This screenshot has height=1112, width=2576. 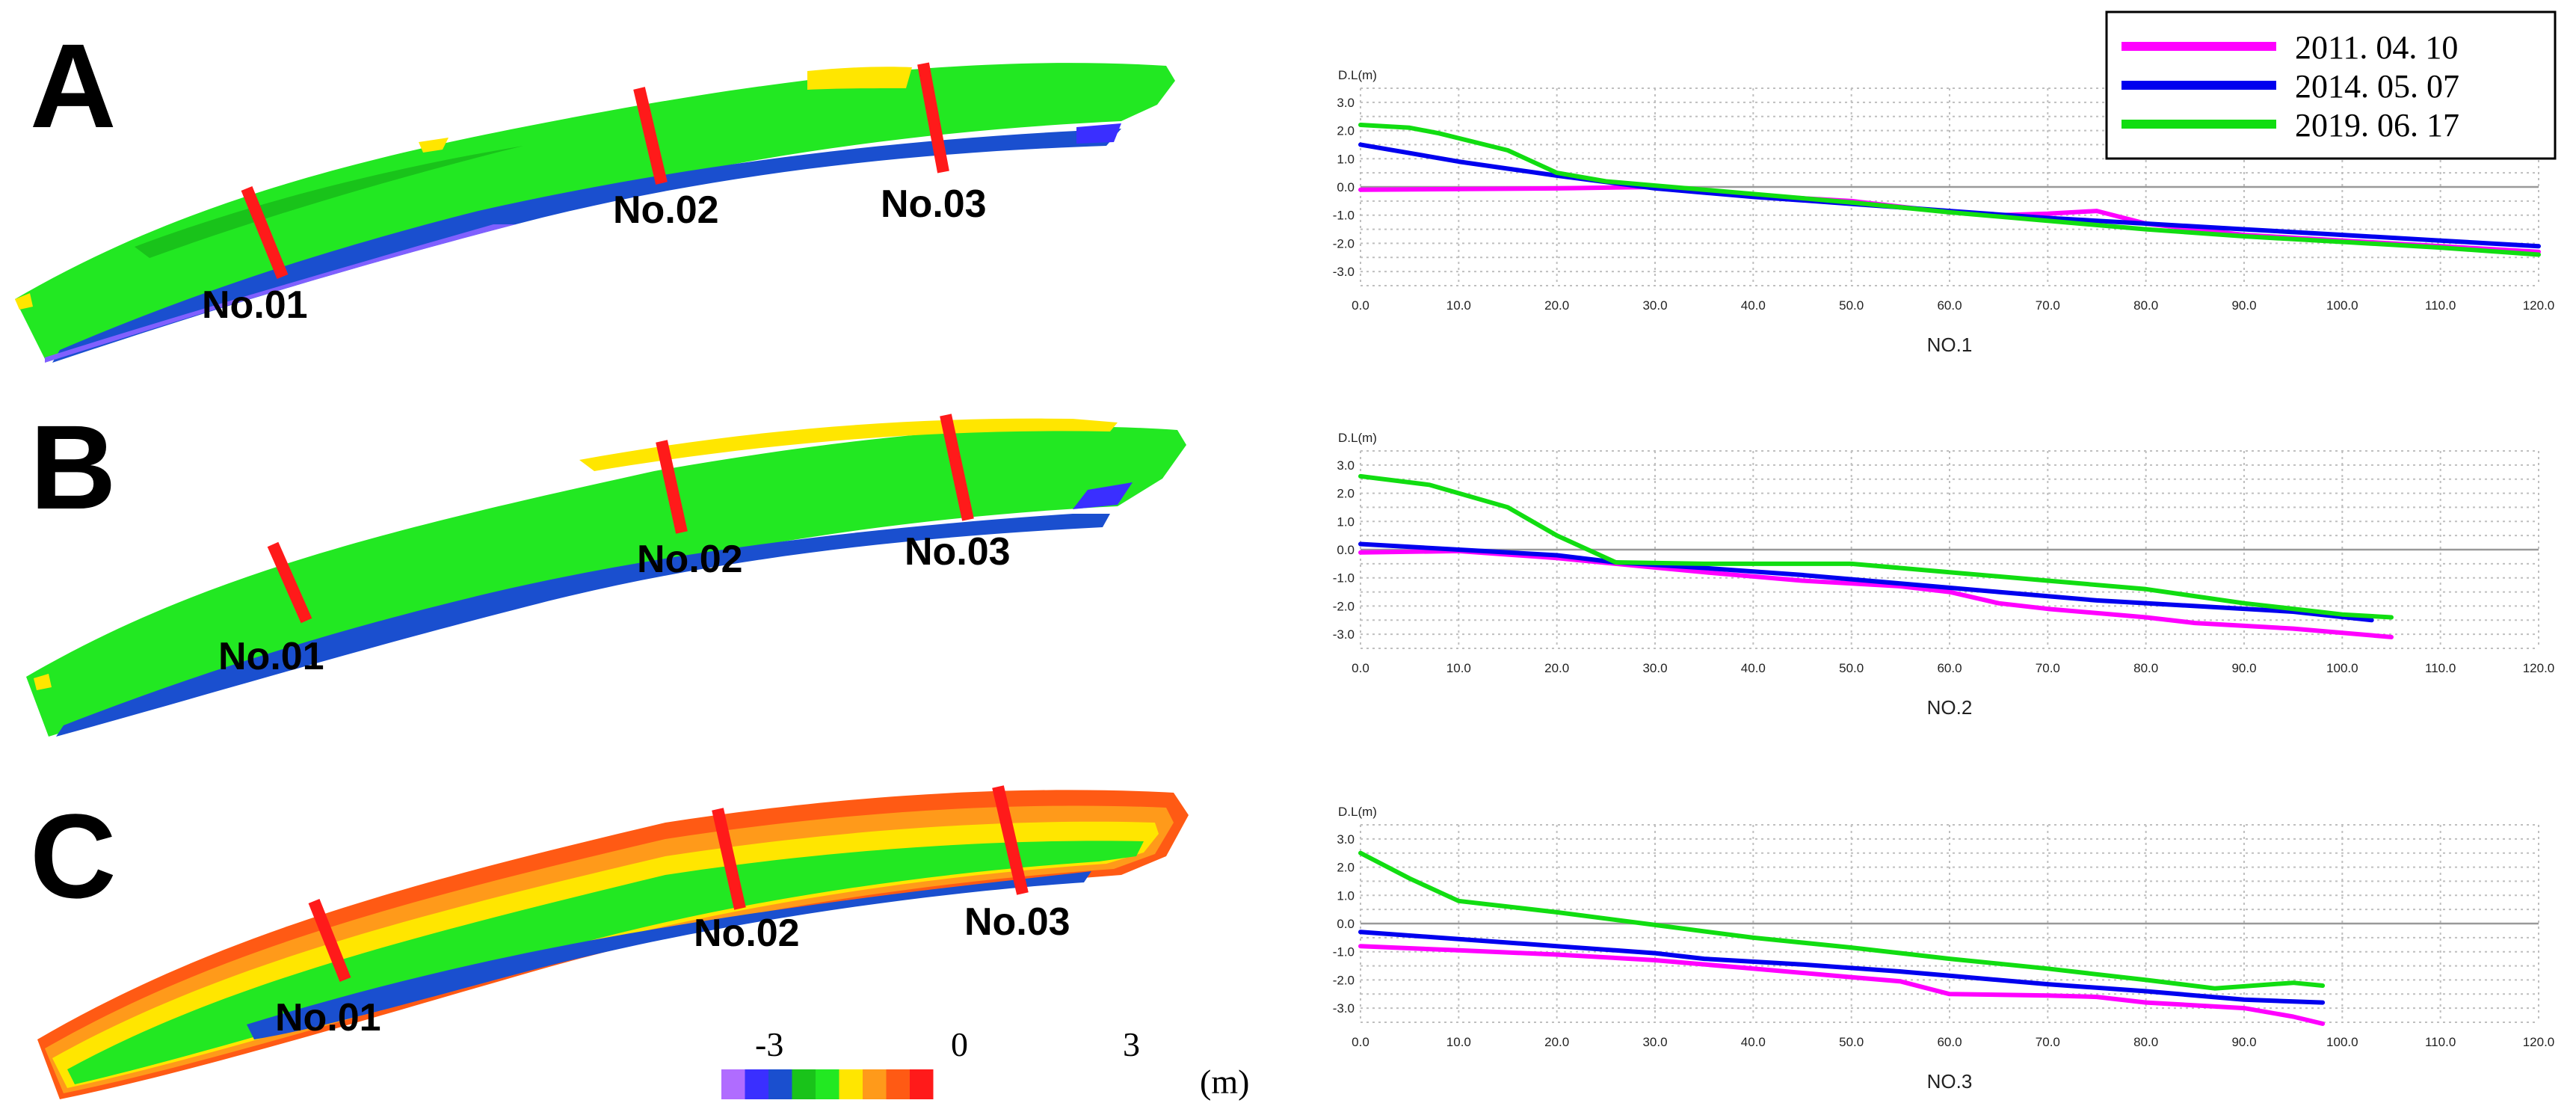 What do you see at coordinates (609, 942) in the screenshot?
I see `panel-c-map: C No.01 No.02 No.03` at bounding box center [609, 942].